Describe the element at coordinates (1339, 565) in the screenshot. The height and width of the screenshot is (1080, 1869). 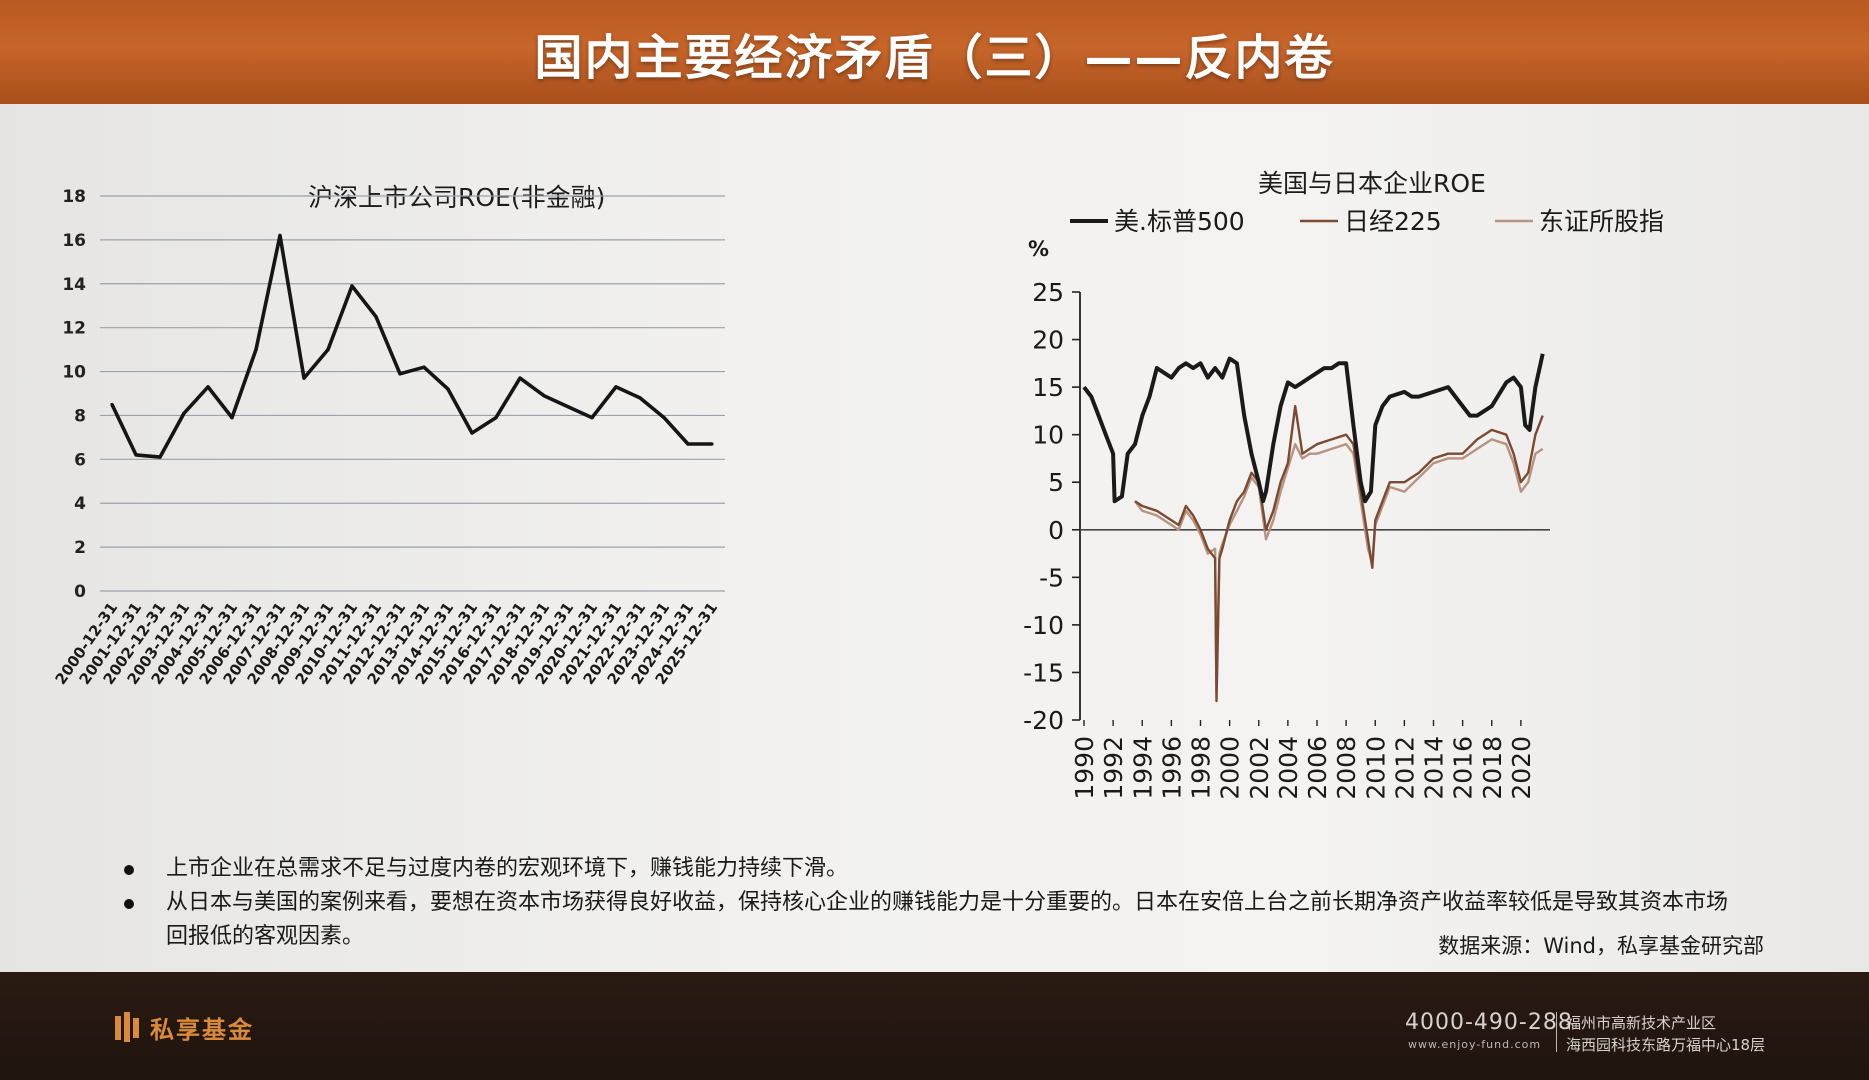
I see `series-line-topix` at that location.